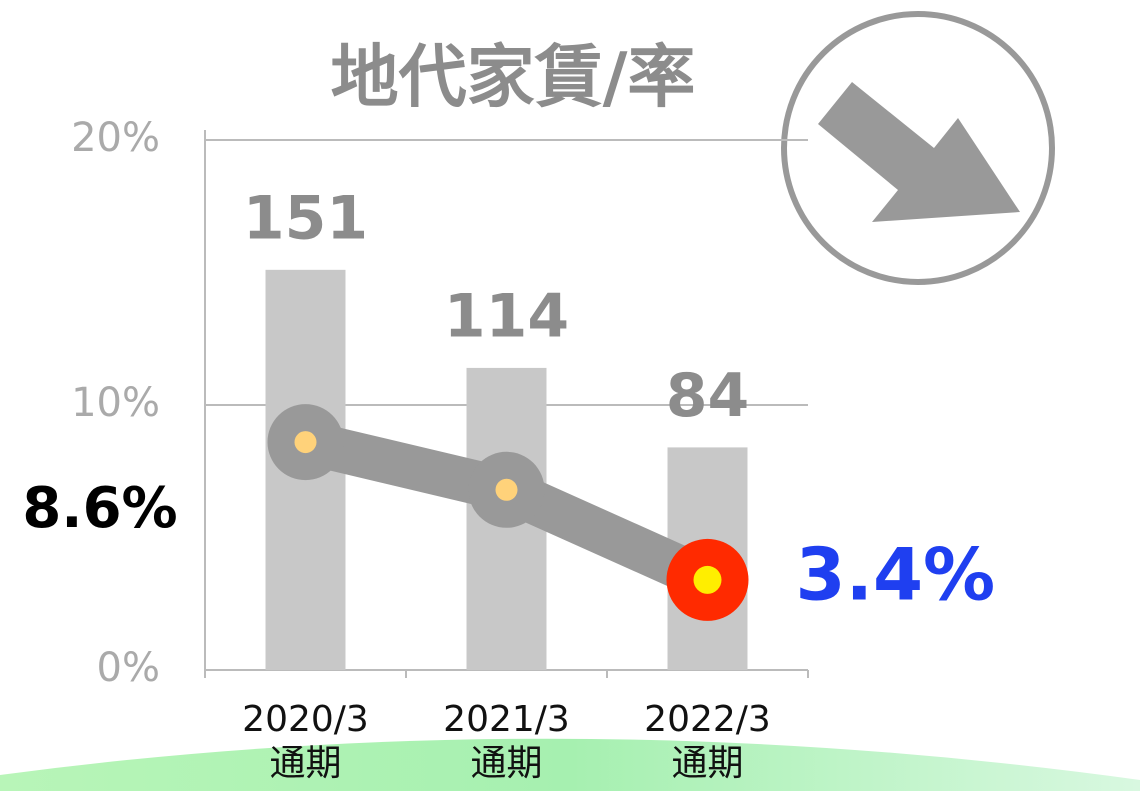  I want to click on value-label: 8.6%, so click(99, 508).